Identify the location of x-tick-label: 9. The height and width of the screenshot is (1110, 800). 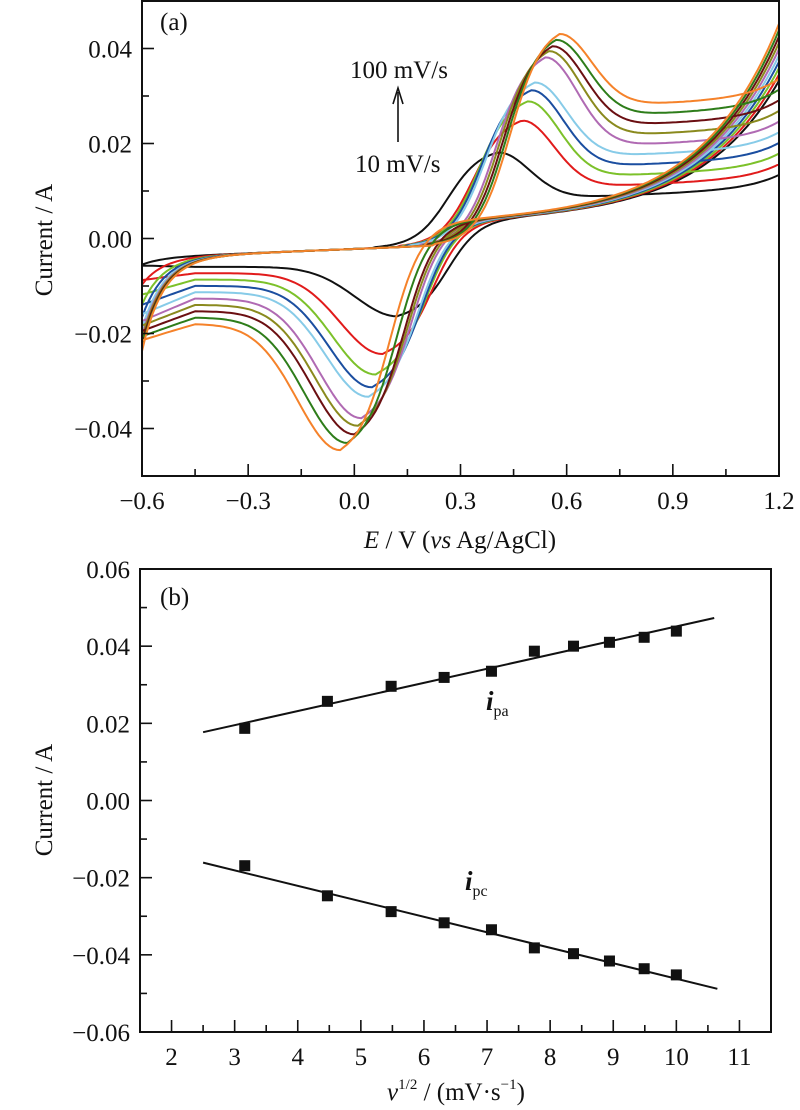
(613, 1057).